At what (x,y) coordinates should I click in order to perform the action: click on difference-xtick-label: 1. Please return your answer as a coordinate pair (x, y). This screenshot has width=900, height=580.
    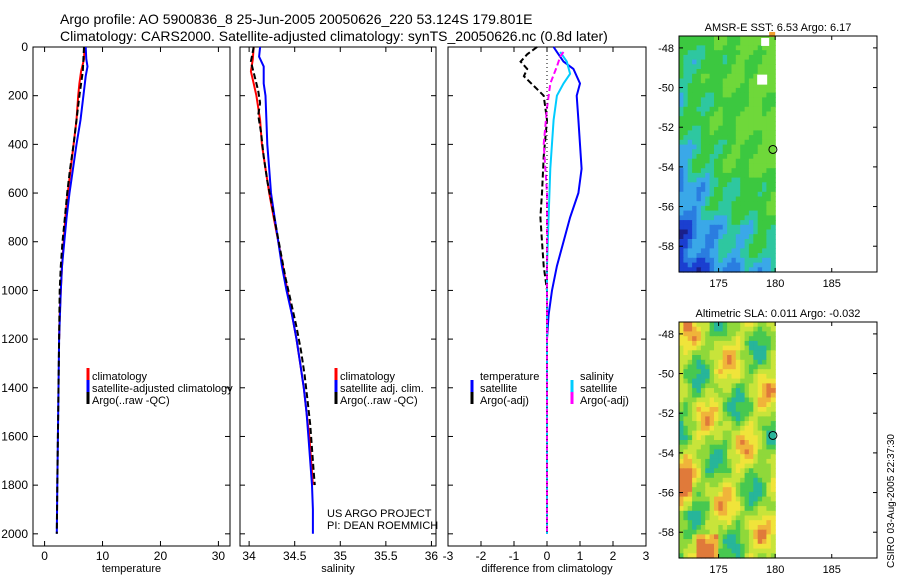
    Looking at the image, I should click on (580, 556).